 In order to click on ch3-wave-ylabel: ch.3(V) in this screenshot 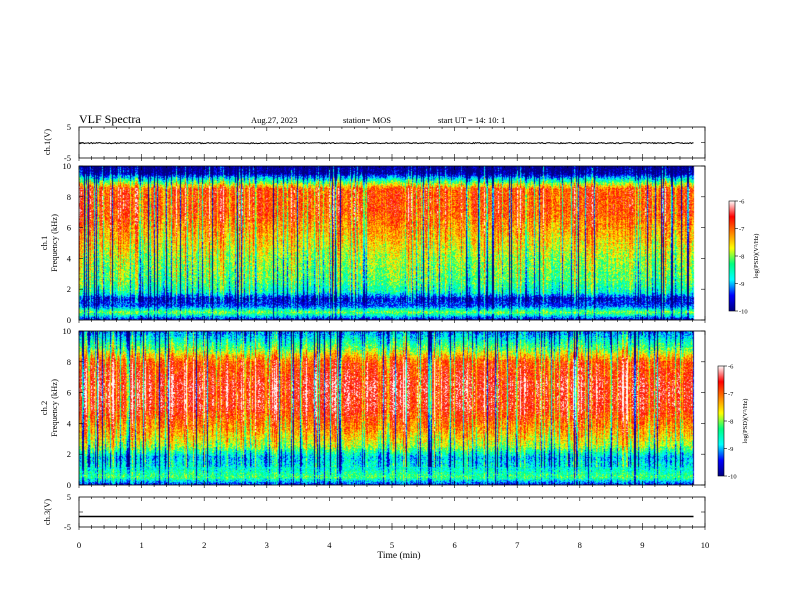, I will do `click(47, 512)`.